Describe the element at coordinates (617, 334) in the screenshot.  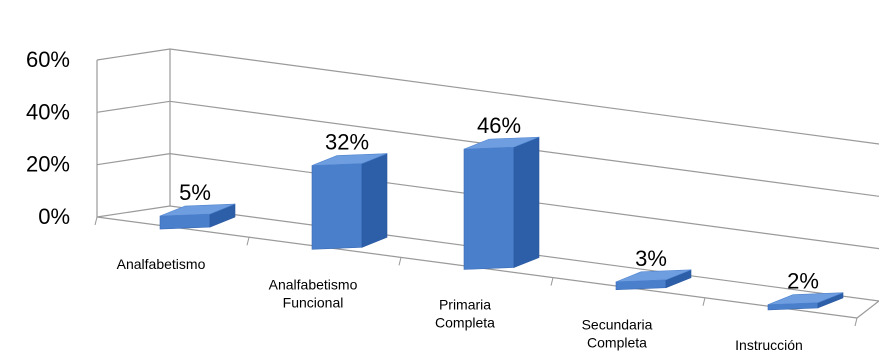
I see `x-tick-label: Secundaria Completa` at that location.